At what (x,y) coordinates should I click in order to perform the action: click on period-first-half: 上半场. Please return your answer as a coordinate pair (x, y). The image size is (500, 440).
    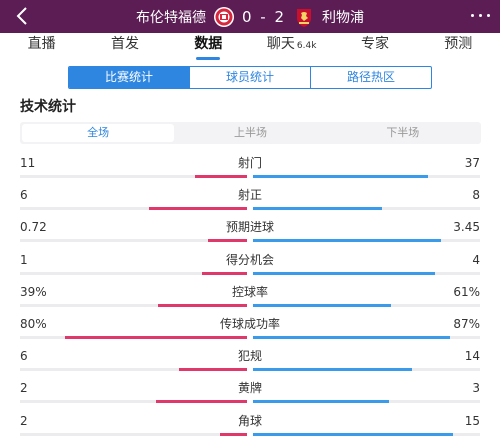
    Looking at the image, I should click on (250, 132).